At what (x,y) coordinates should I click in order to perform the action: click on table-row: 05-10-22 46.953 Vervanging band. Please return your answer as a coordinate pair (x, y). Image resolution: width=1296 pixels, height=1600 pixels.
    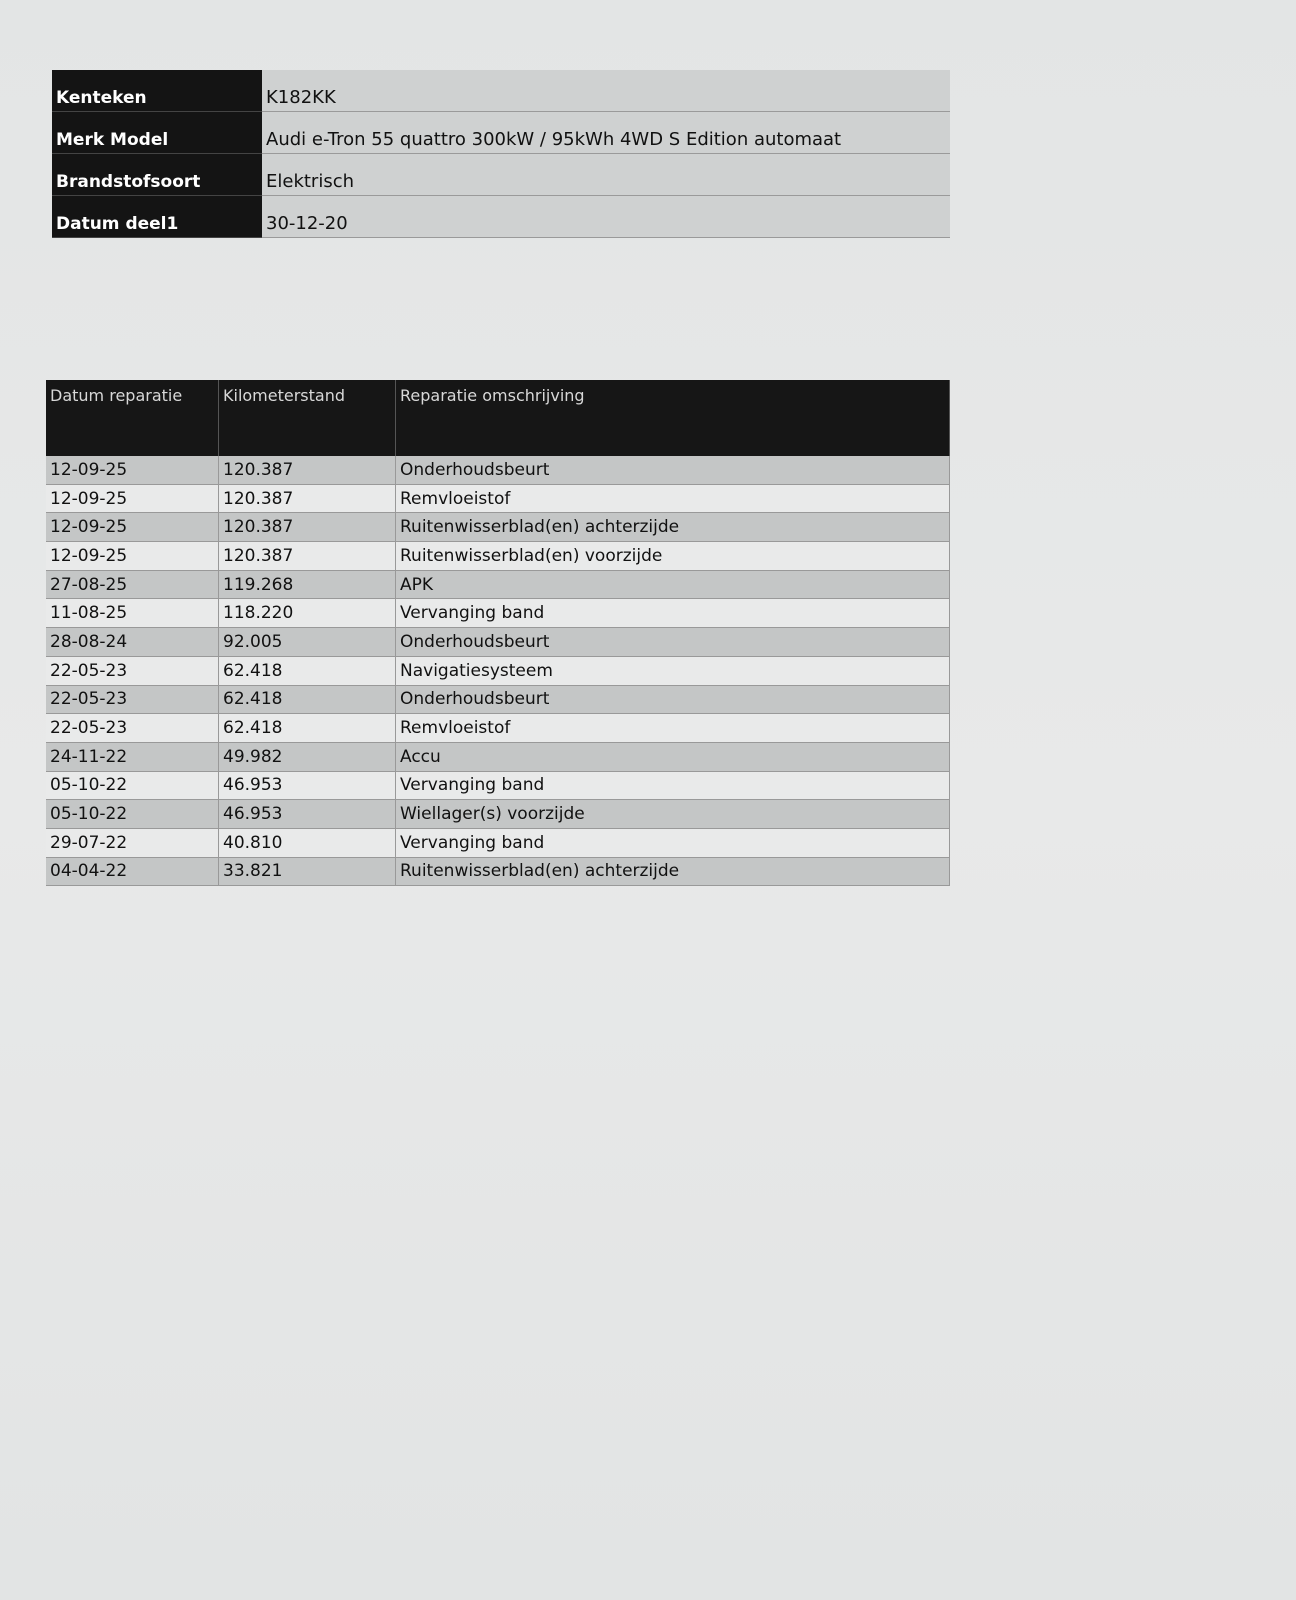
    Looking at the image, I should click on (498, 786).